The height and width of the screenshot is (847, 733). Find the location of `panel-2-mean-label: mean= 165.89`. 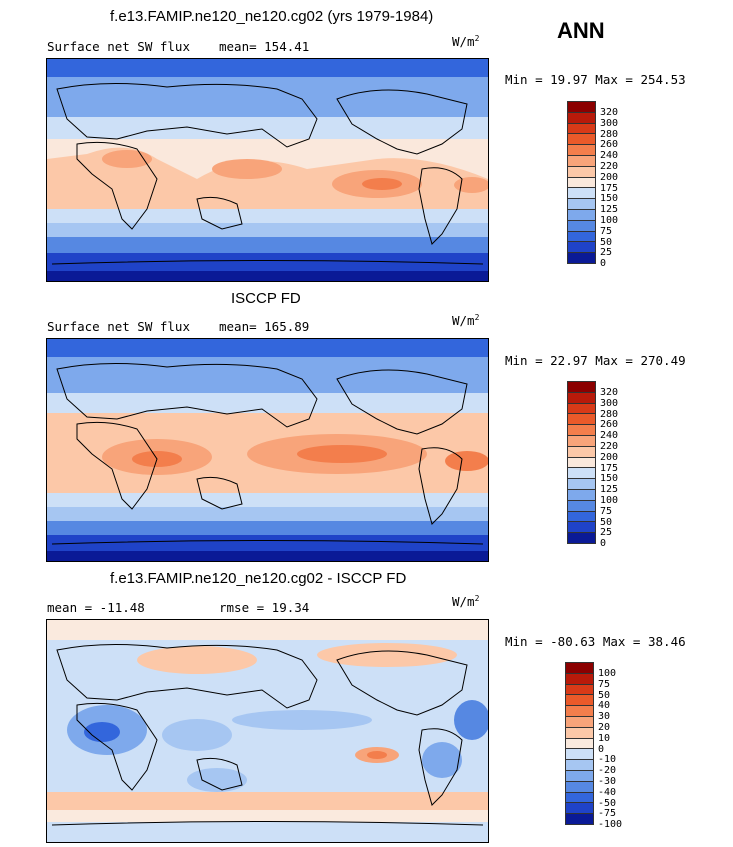

panel-2-mean-label: mean= 165.89 is located at coordinates (264, 326).